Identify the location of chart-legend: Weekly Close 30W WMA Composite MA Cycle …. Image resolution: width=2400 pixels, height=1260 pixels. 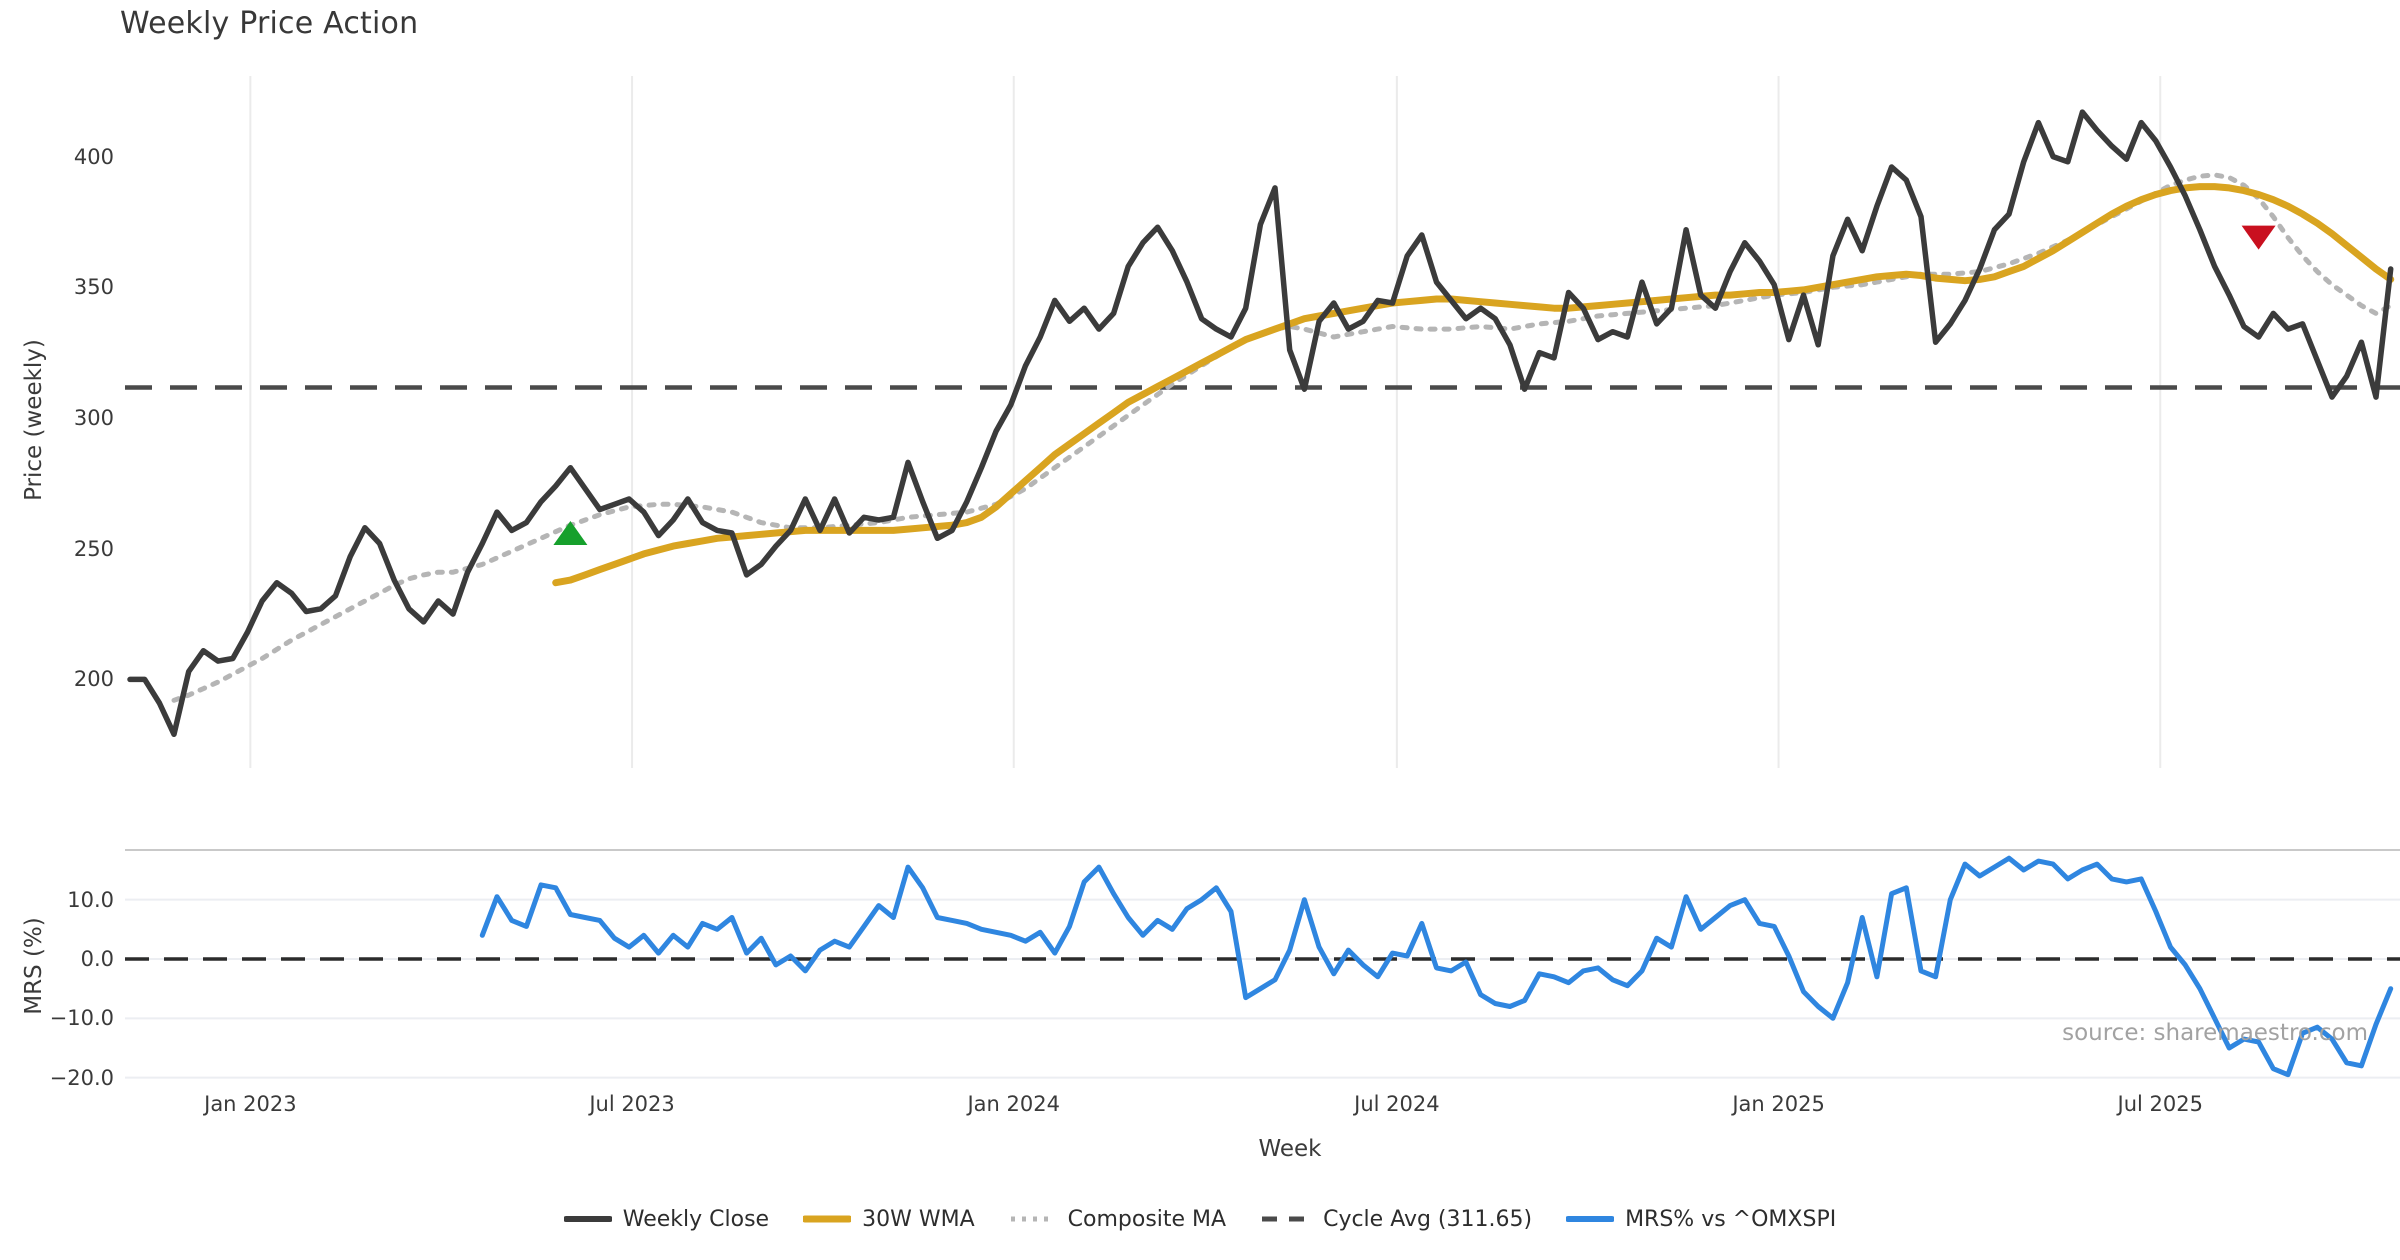
(1200, 1219).